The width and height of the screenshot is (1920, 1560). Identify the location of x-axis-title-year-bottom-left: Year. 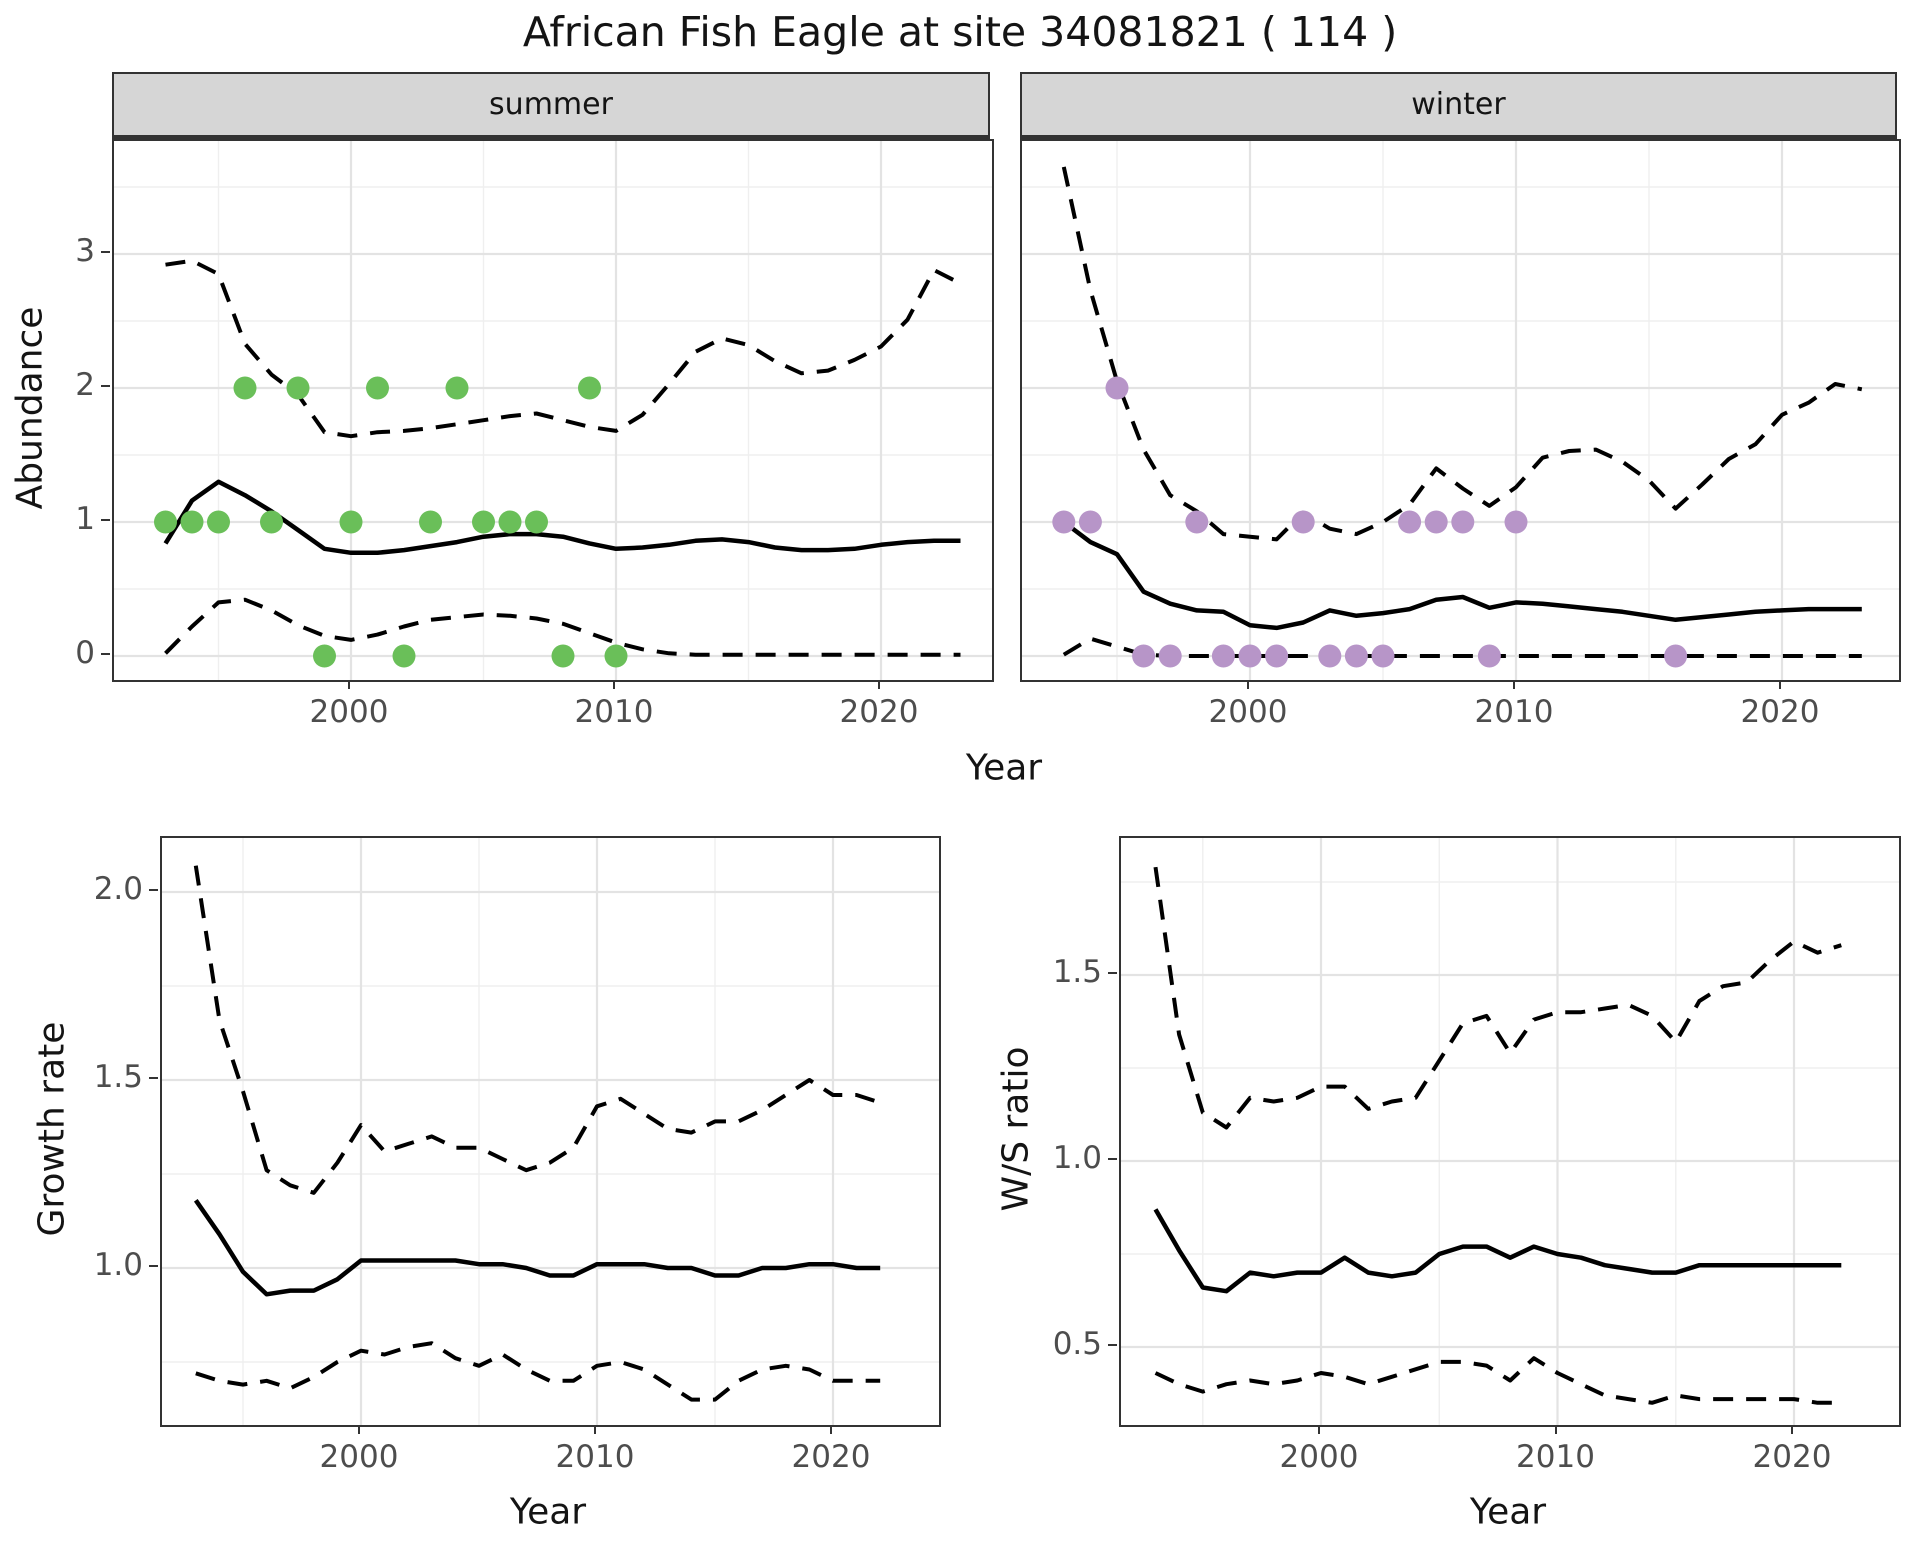
(548, 1512).